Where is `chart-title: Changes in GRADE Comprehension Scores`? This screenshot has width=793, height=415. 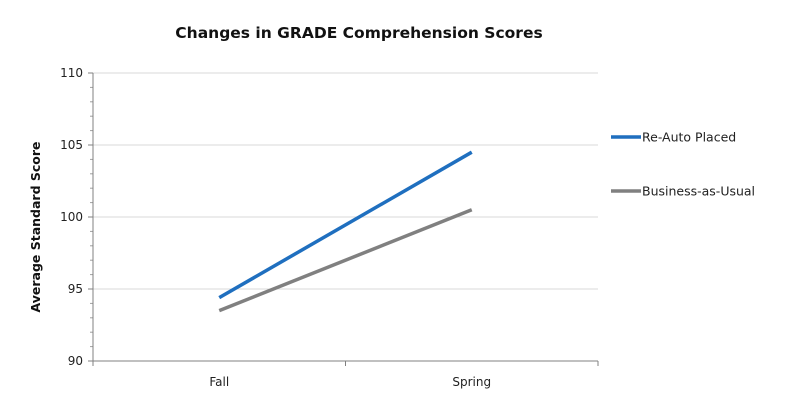
chart-title: Changes in GRADE Comprehension Scores is located at coordinates (359, 33).